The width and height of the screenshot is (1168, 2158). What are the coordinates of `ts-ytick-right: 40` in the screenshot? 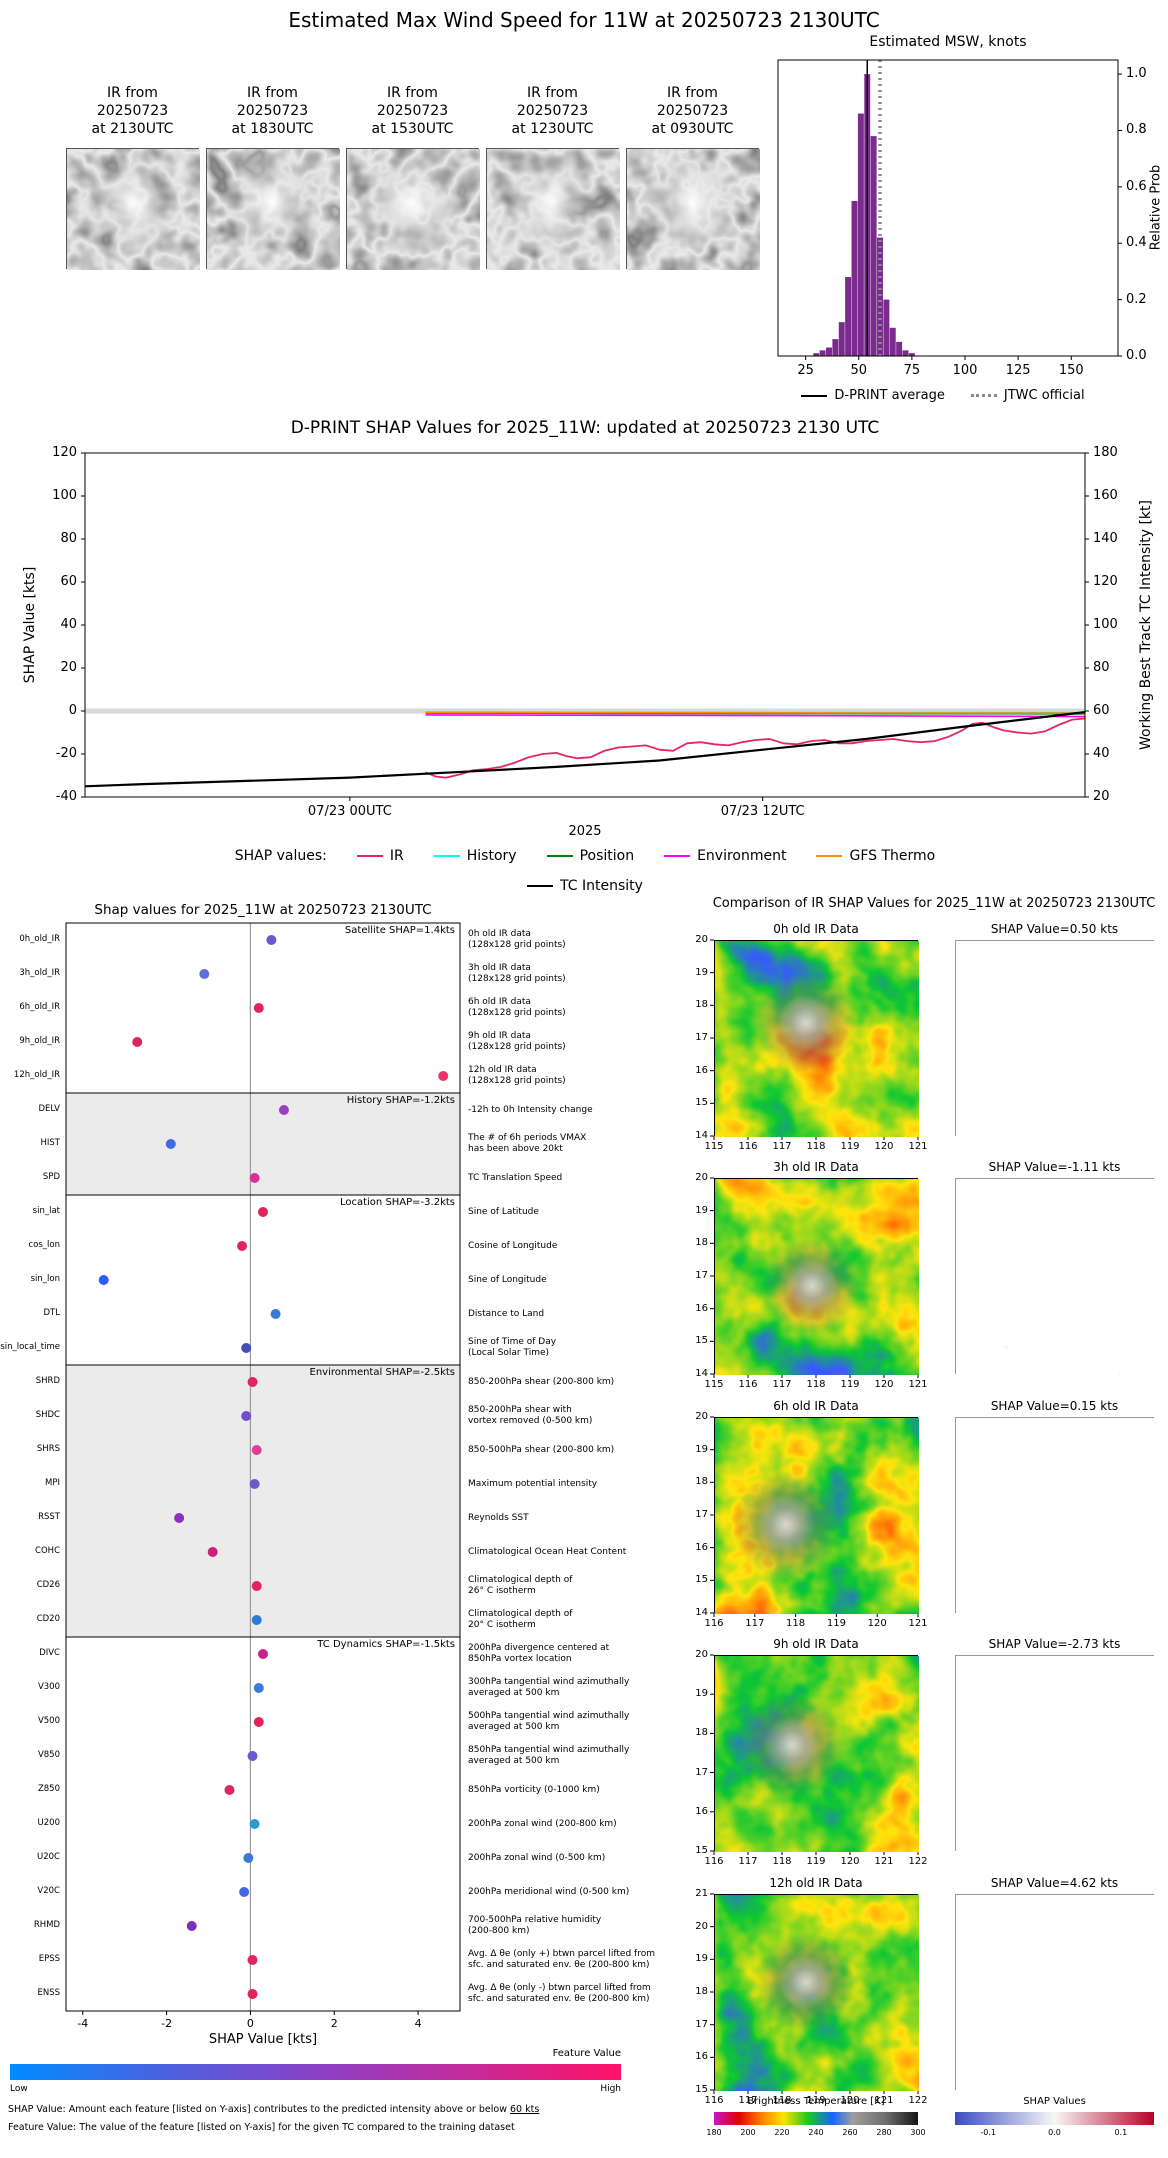 It's located at (1101, 753).